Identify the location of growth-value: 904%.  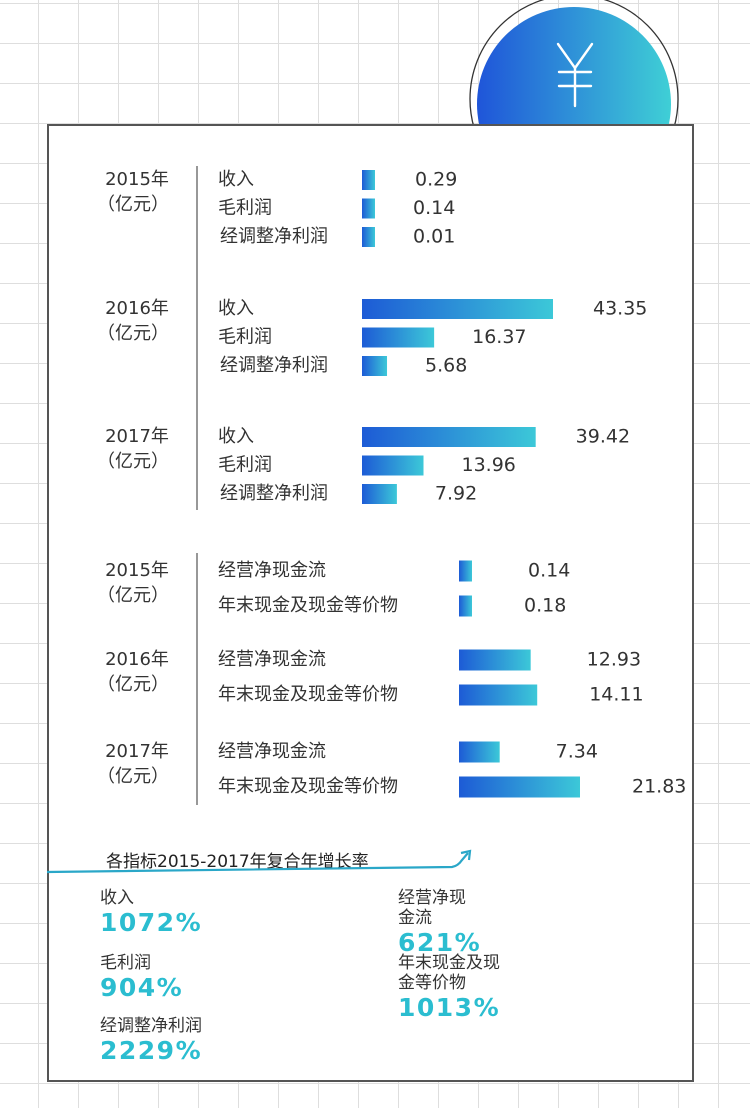
(142, 987).